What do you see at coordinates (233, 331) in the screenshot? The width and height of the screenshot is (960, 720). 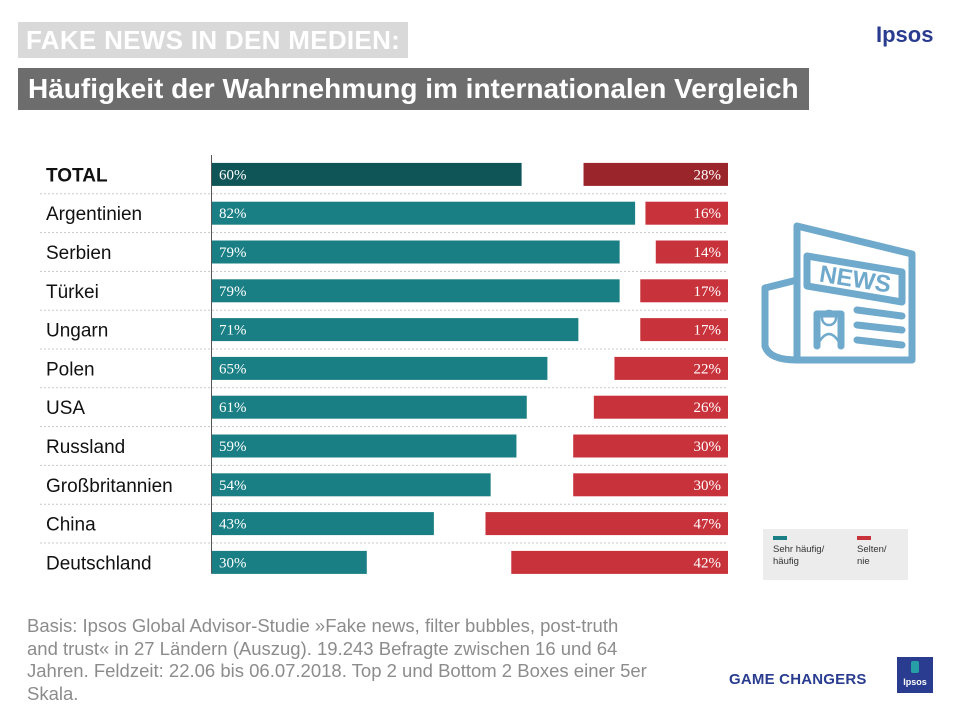 I see `data-label-haeufig-ungarn: 71%` at bounding box center [233, 331].